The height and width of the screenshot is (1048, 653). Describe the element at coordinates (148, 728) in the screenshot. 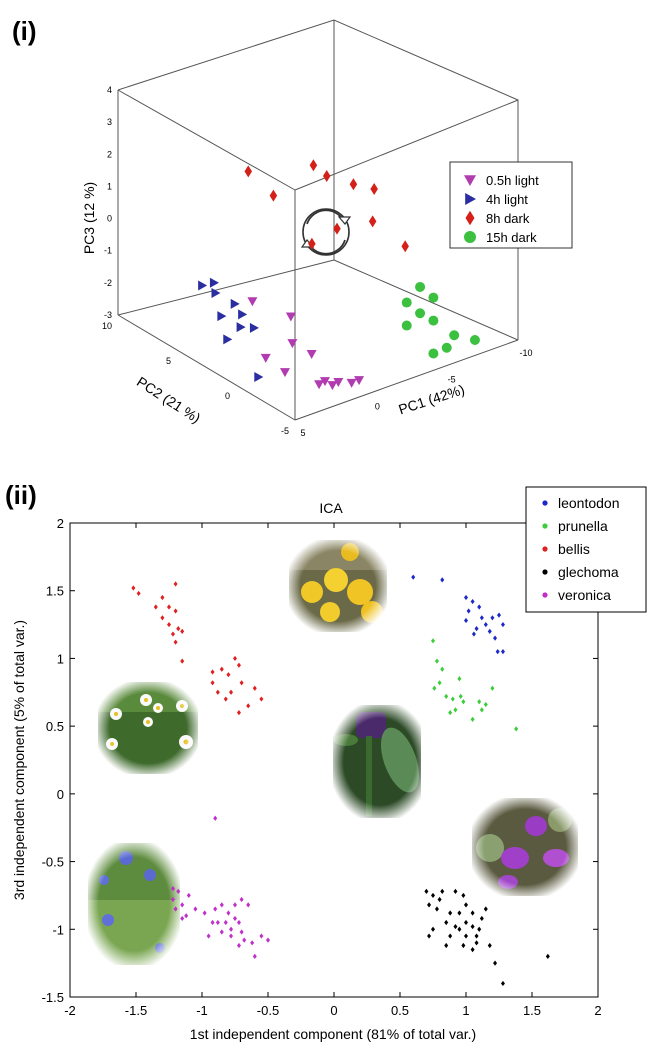

I see `bellis-photo` at that location.